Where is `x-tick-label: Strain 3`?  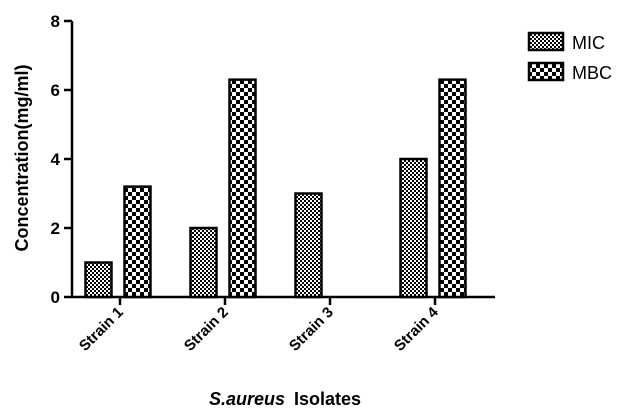
x-tick-label: Strain 3 is located at coordinates (311, 329).